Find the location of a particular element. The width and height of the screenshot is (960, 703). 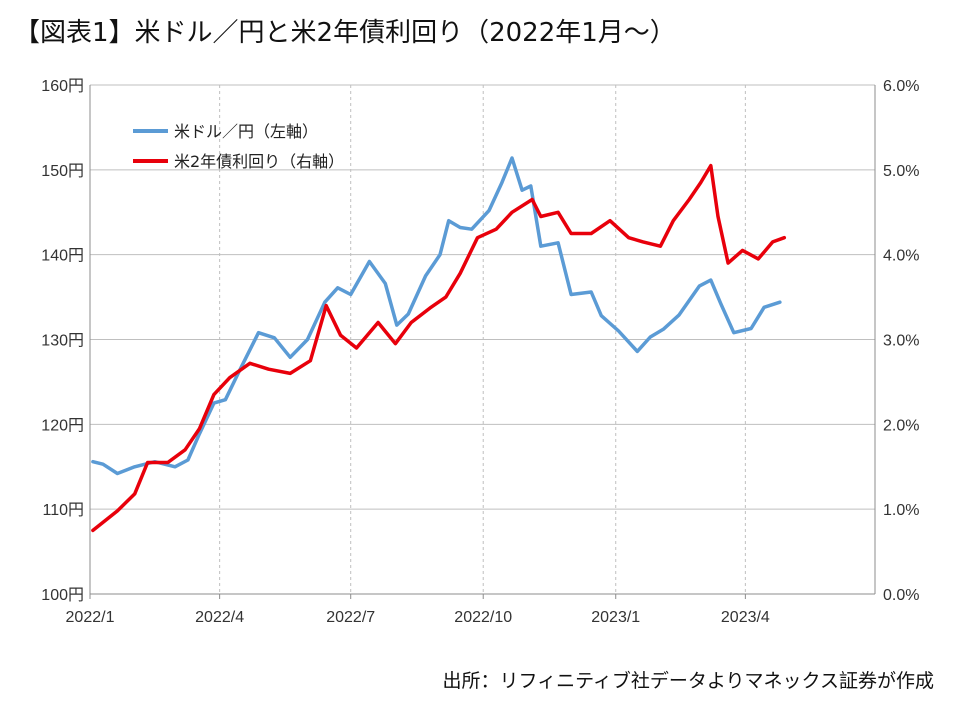

chart-title: 【図表1】米ドル／円と米2年債利回り（2022年1月～） is located at coordinates (345, 33).